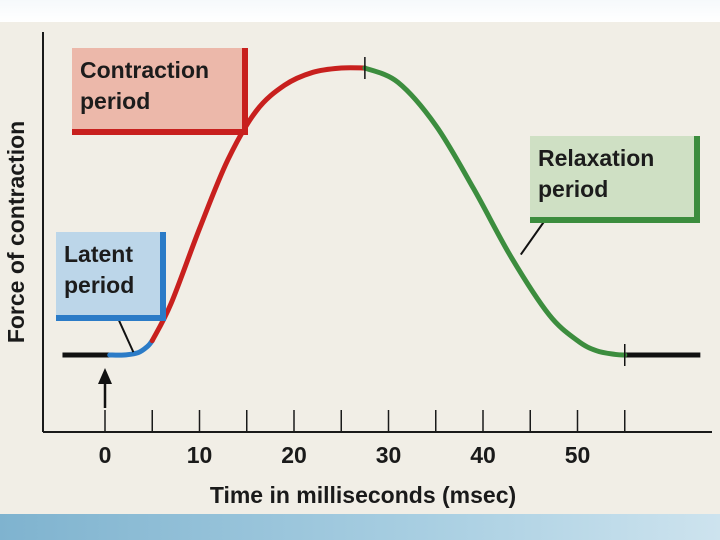  I want to click on latent-label-line2: period, so click(99, 285).